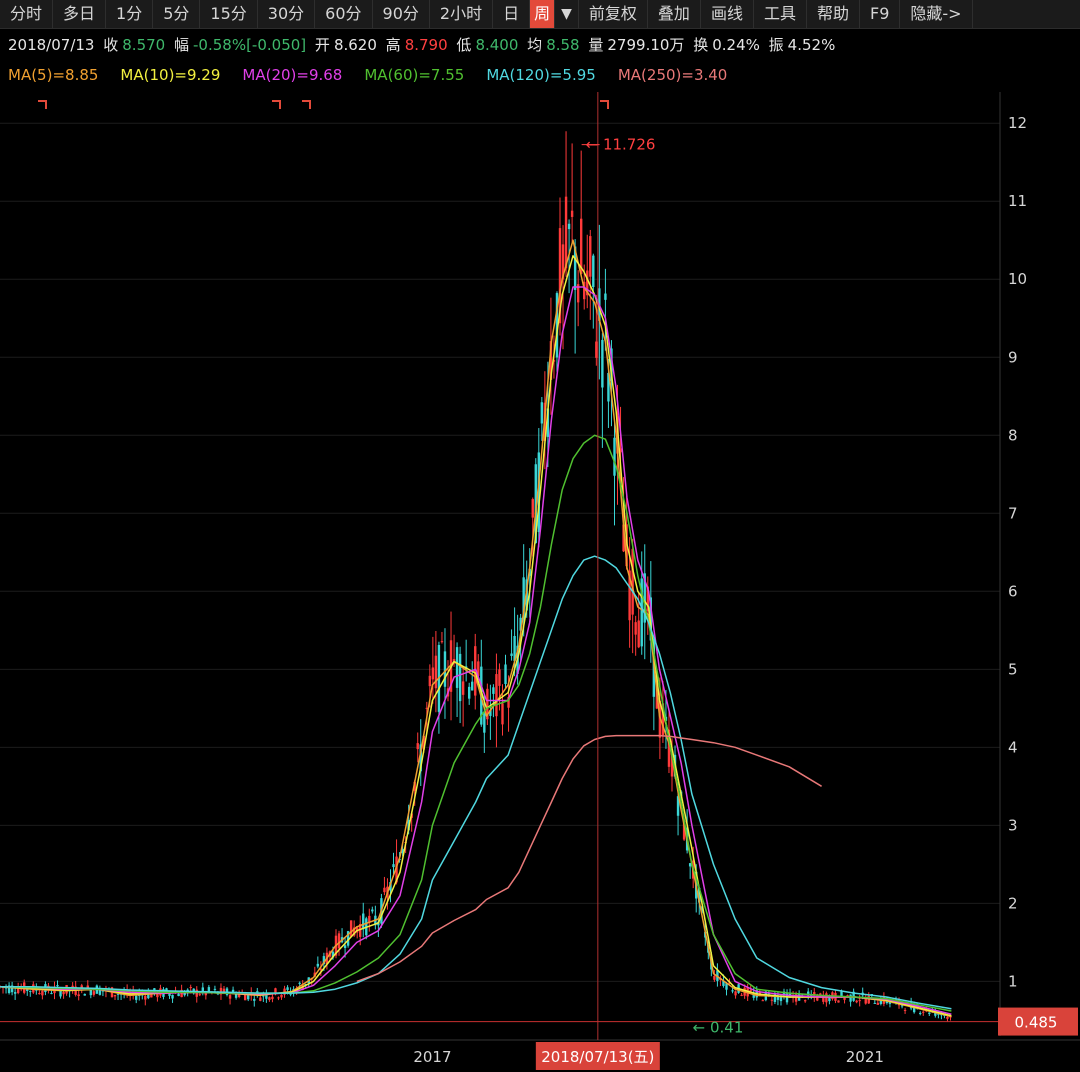 This screenshot has height=1072, width=1080. What do you see at coordinates (229, 14) in the screenshot?
I see `period-tab-4: 15分` at bounding box center [229, 14].